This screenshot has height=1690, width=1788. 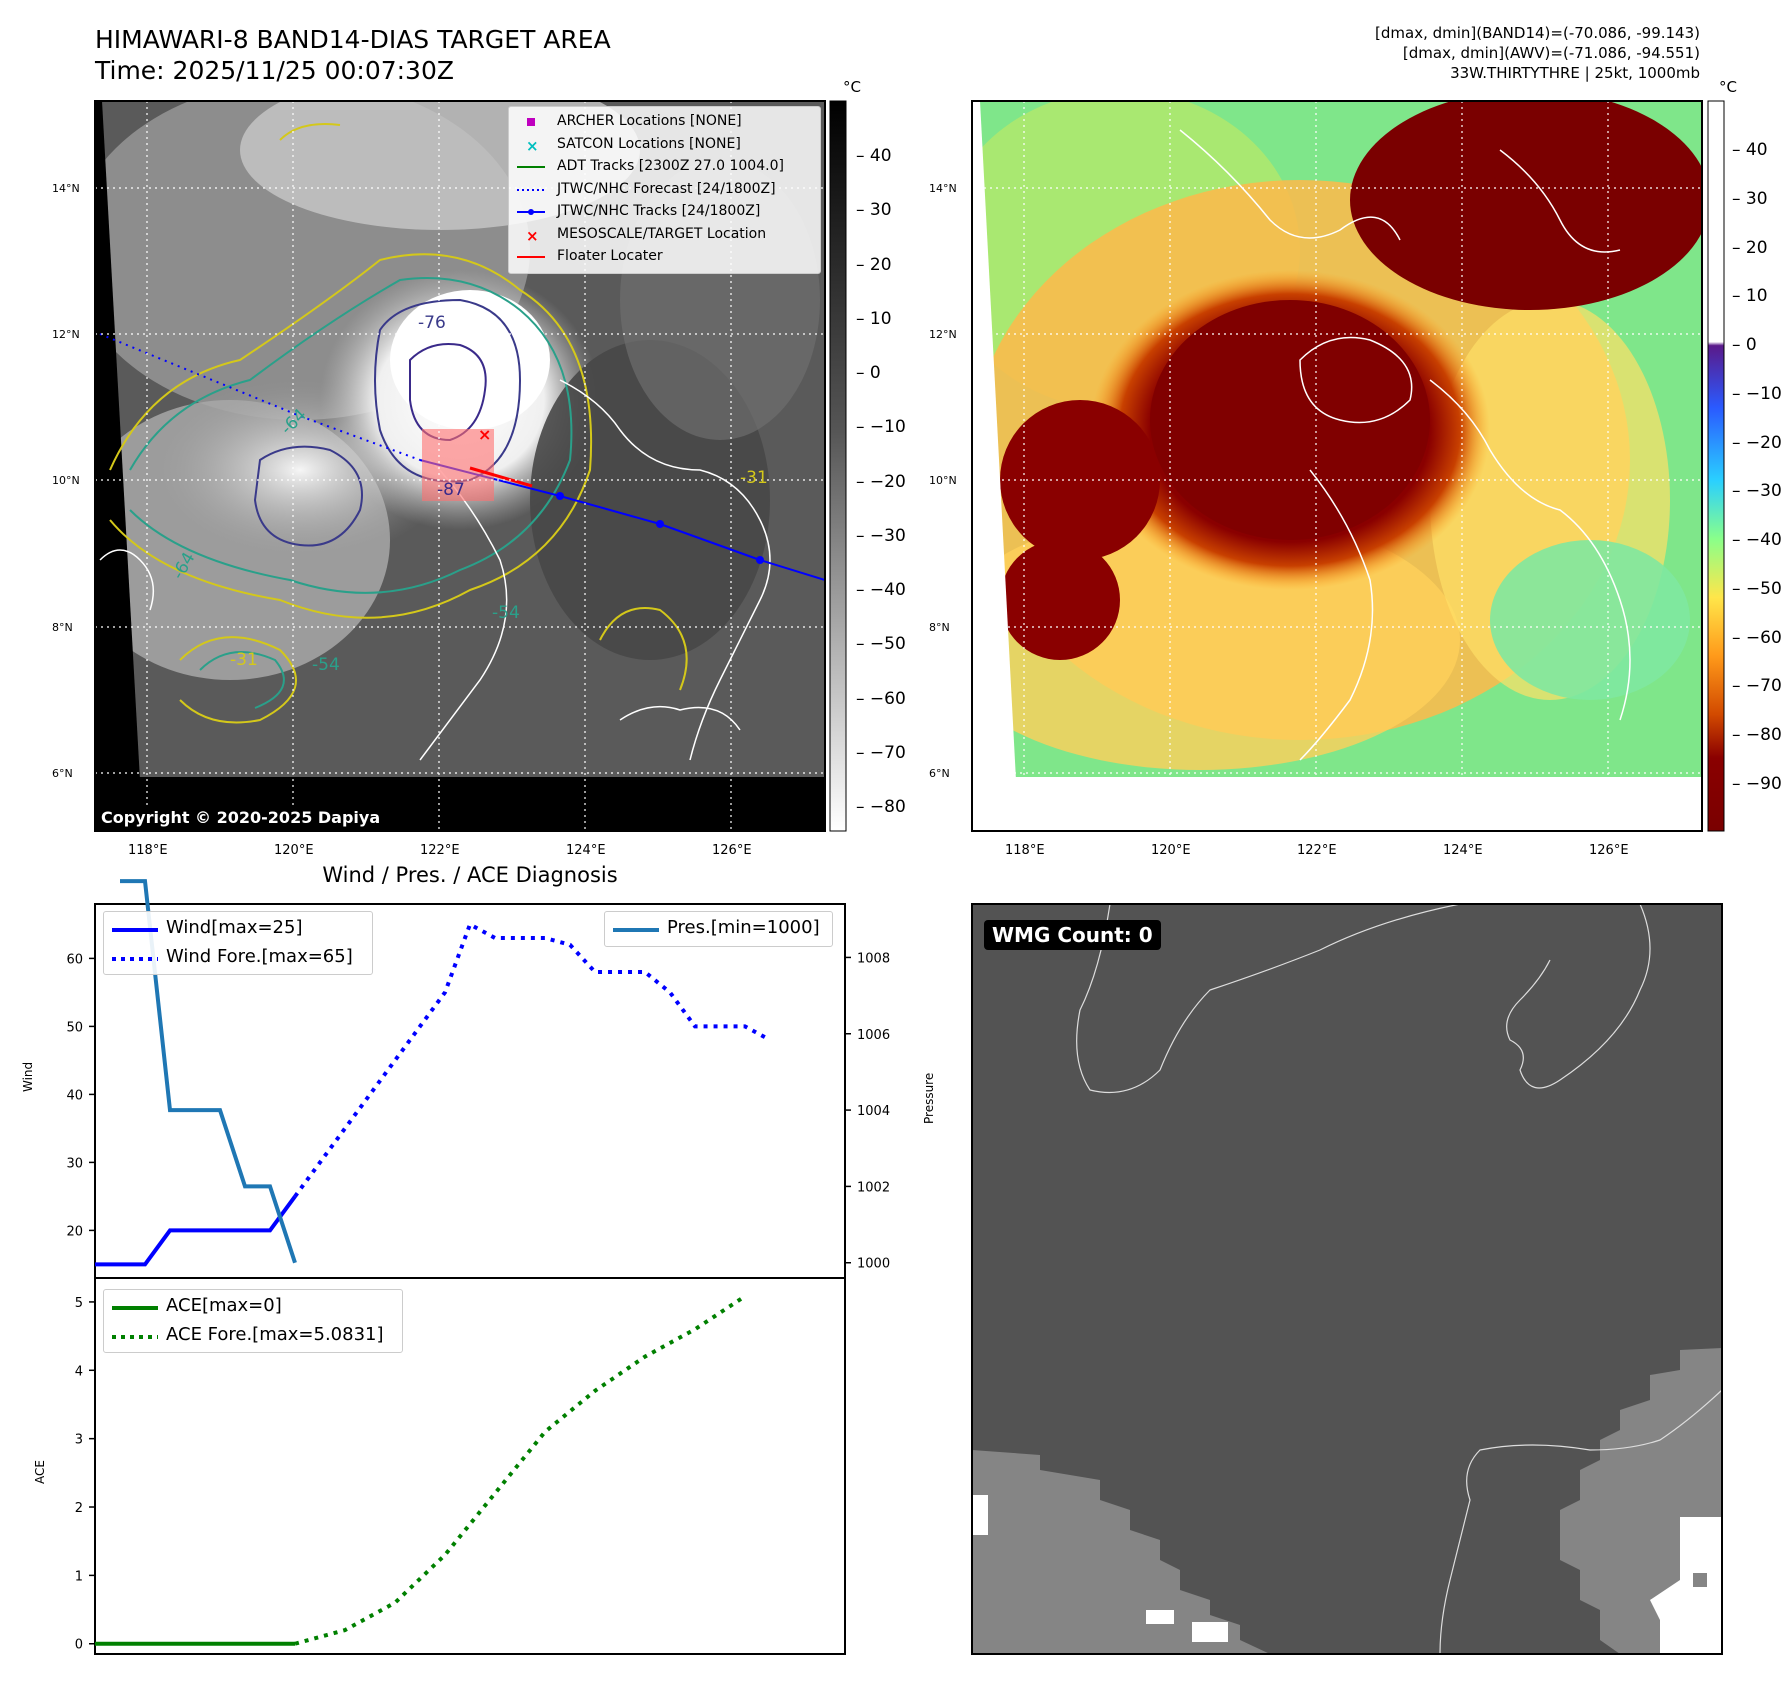 What do you see at coordinates (62, 773) in the screenshot?
I see `lat-label: 6°N` at bounding box center [62, 773].